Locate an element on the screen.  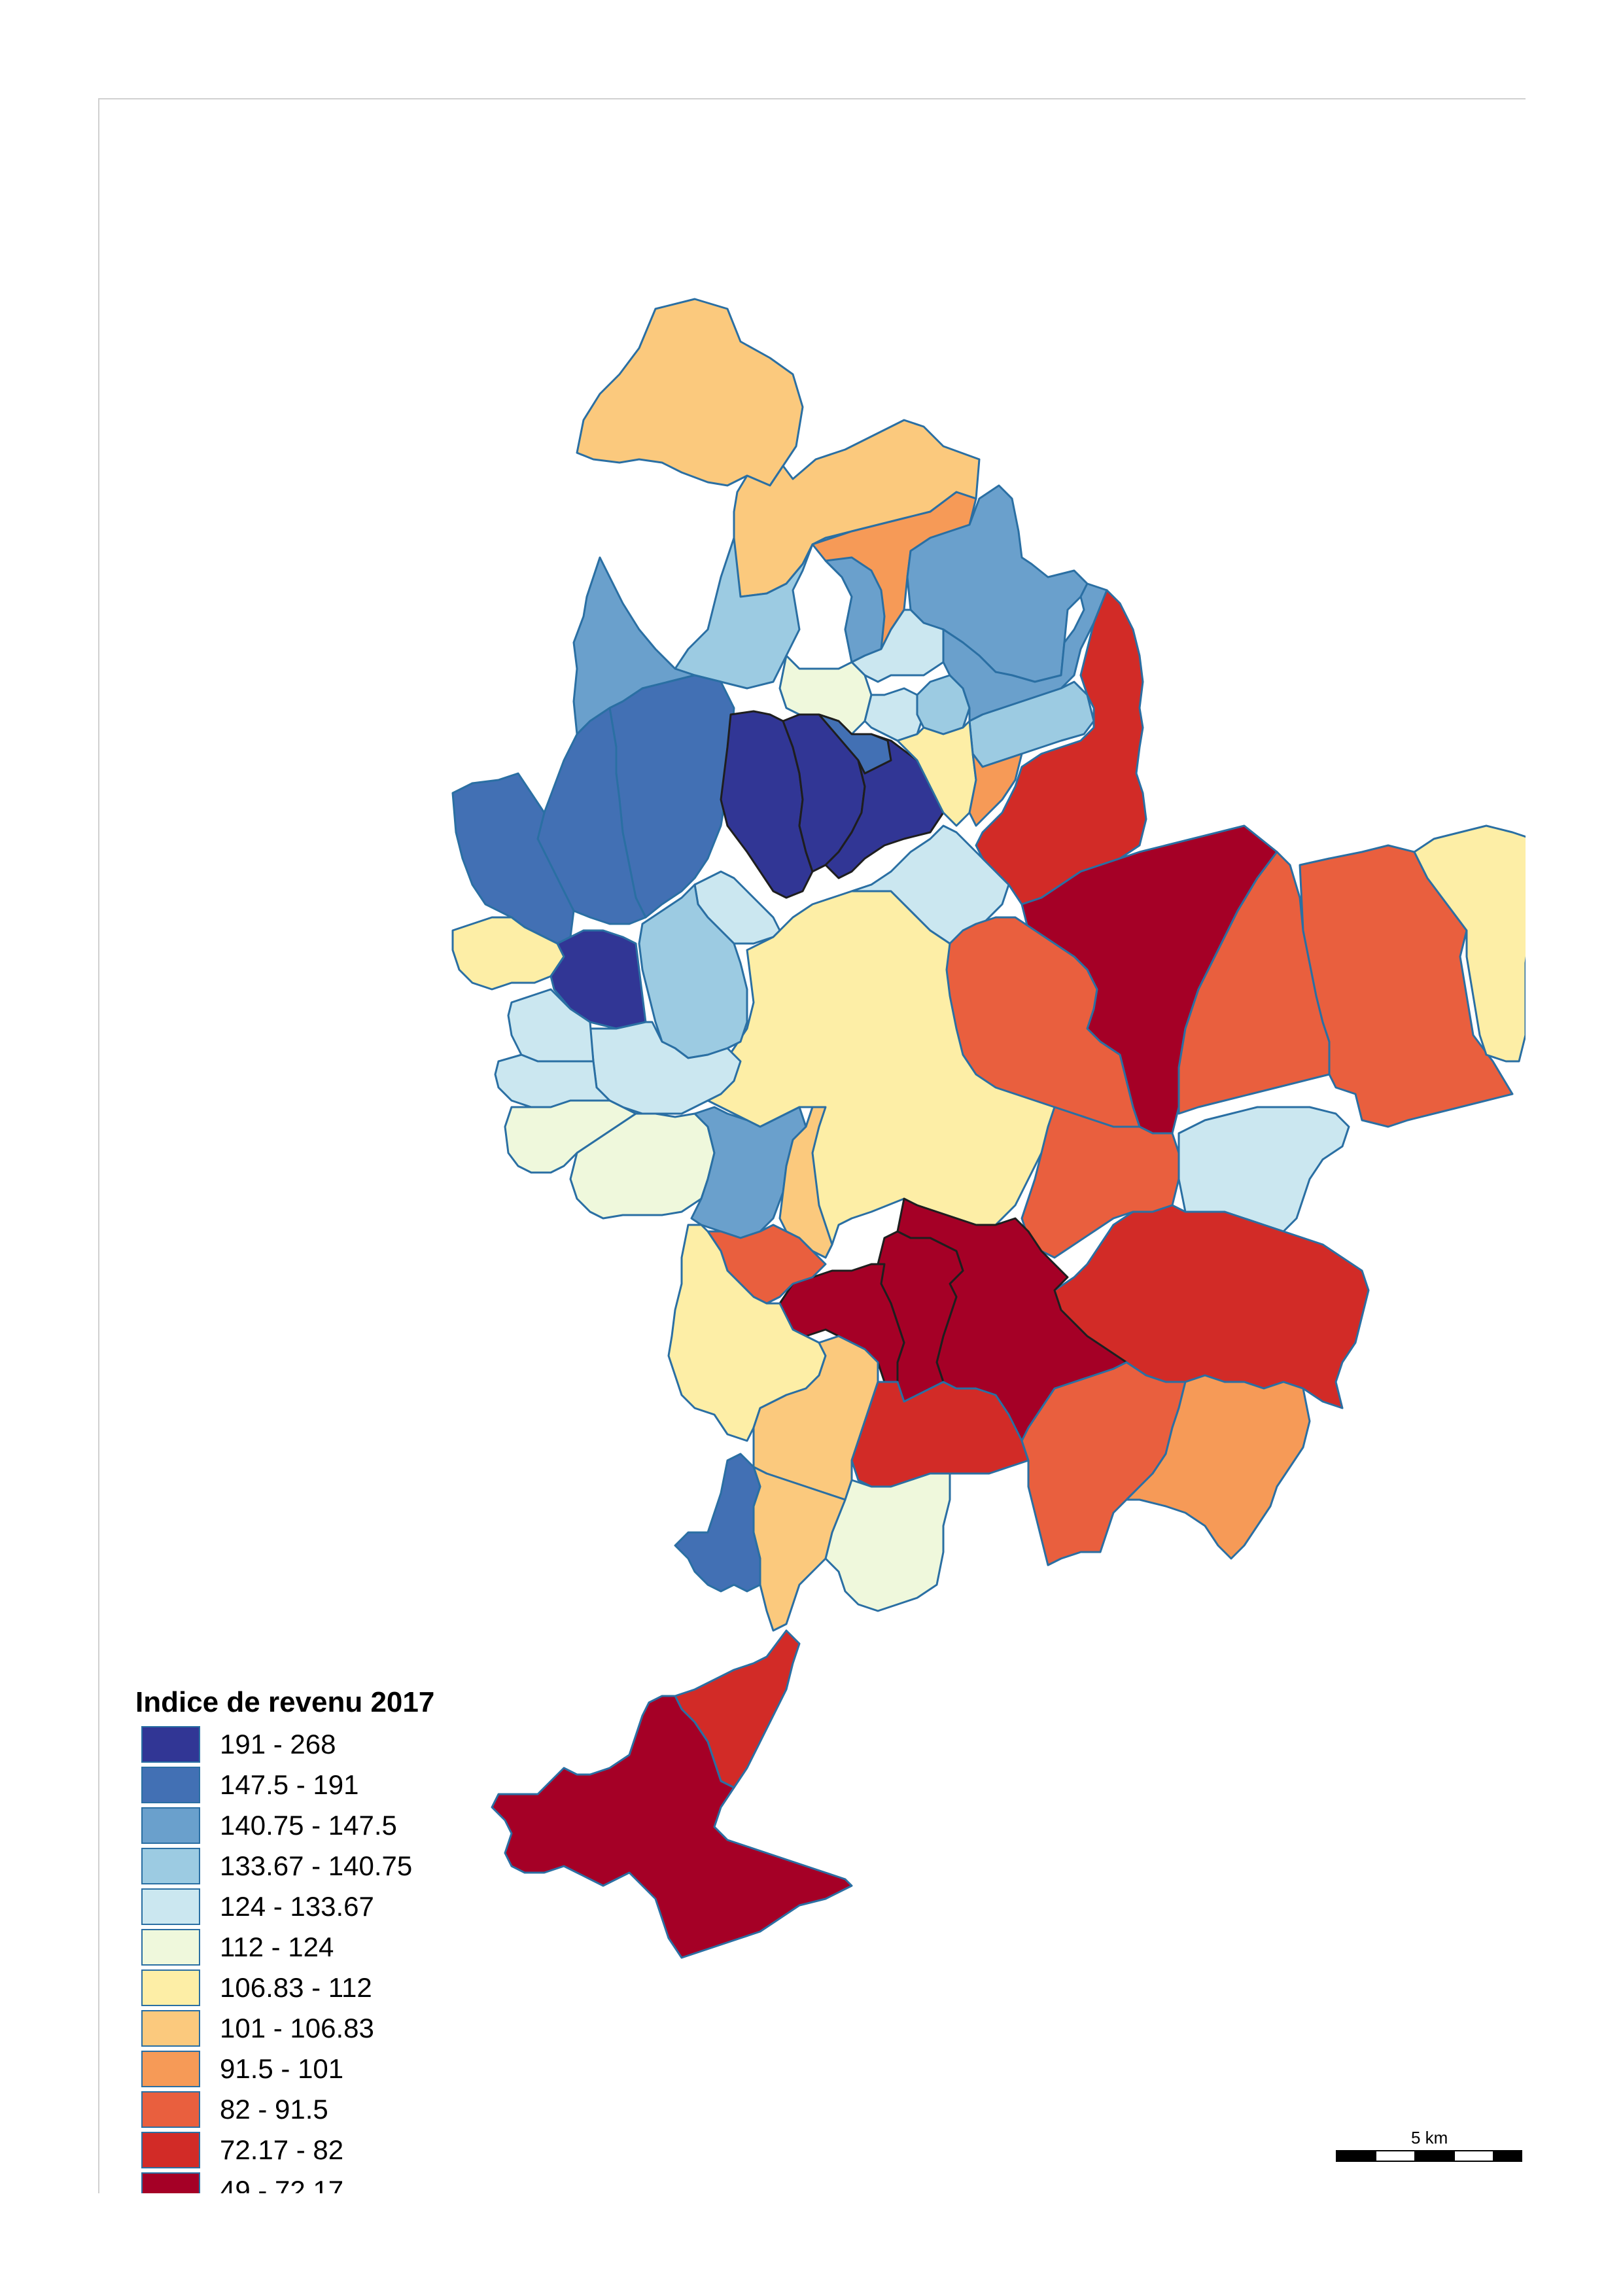
legend-item: 91.5 - 101 is located at coordinates (364, 2069).